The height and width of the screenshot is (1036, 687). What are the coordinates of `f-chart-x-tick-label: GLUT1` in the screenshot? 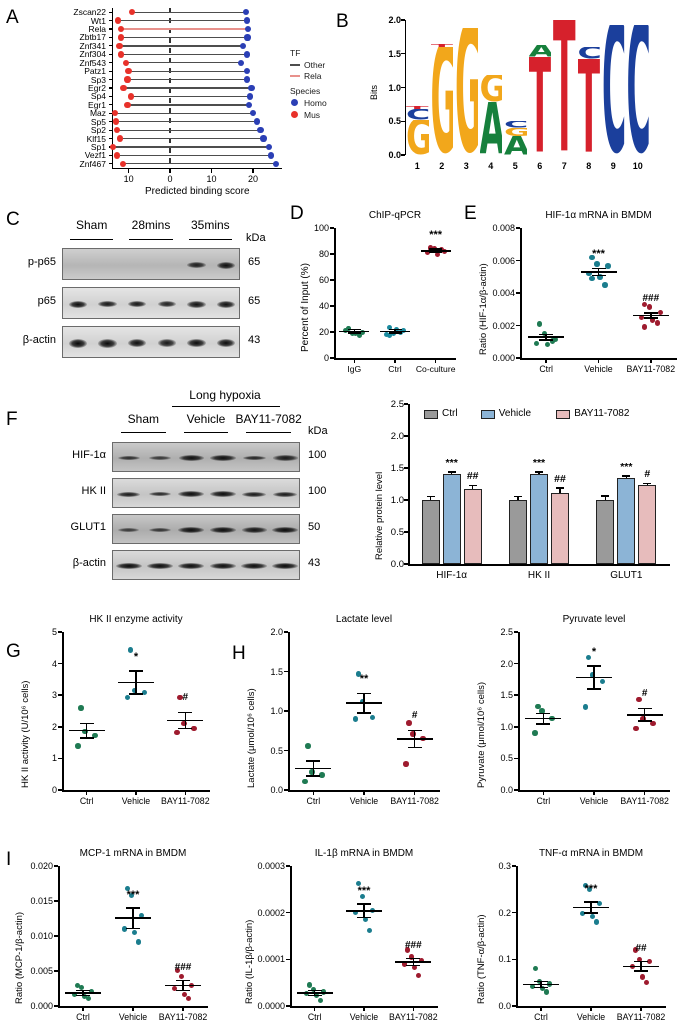 It's located at (626, 575).